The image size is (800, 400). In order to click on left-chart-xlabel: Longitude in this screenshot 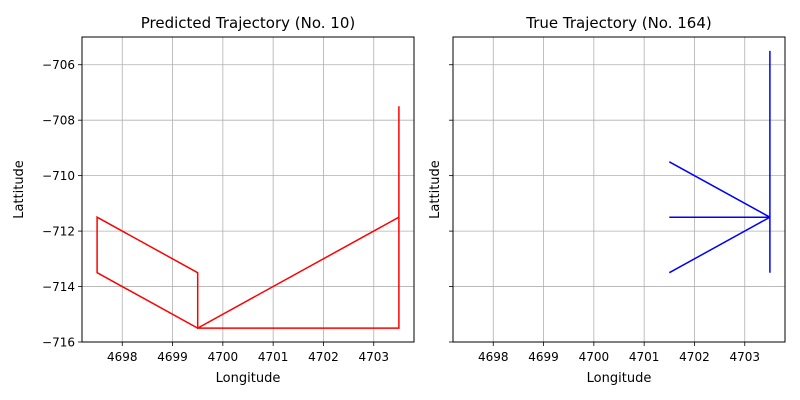, I will do `click(248, 378)`.